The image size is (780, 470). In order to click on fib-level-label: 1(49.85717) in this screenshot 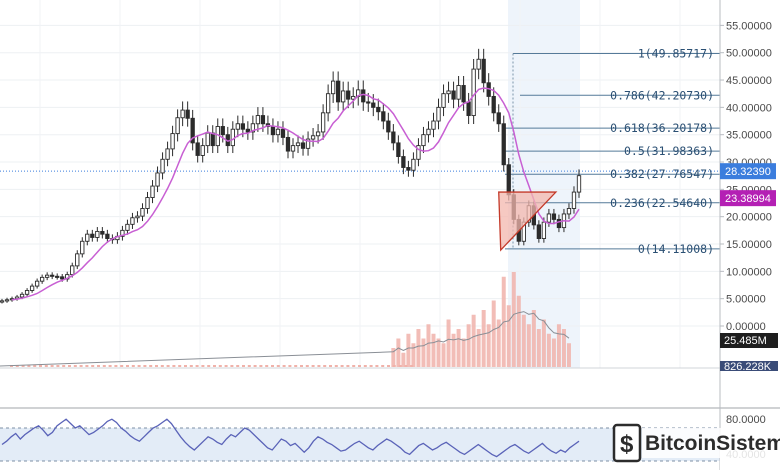, I will do `click(676, 53)`.